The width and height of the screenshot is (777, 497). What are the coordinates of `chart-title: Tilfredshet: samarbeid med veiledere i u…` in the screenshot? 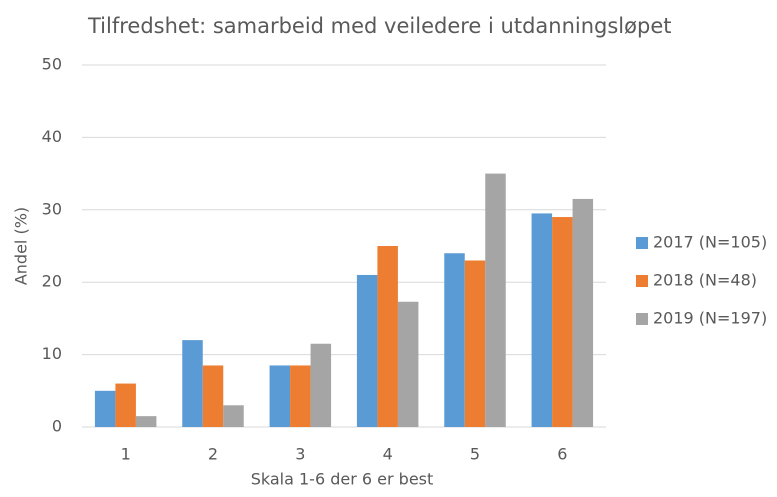 It's located at (379, 26).